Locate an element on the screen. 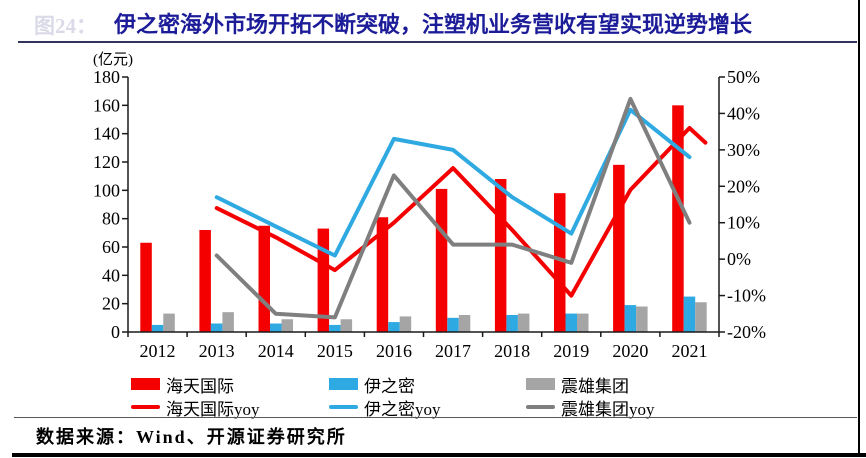  bar-震雄集团-2014 is located at coordinates (287, 325).